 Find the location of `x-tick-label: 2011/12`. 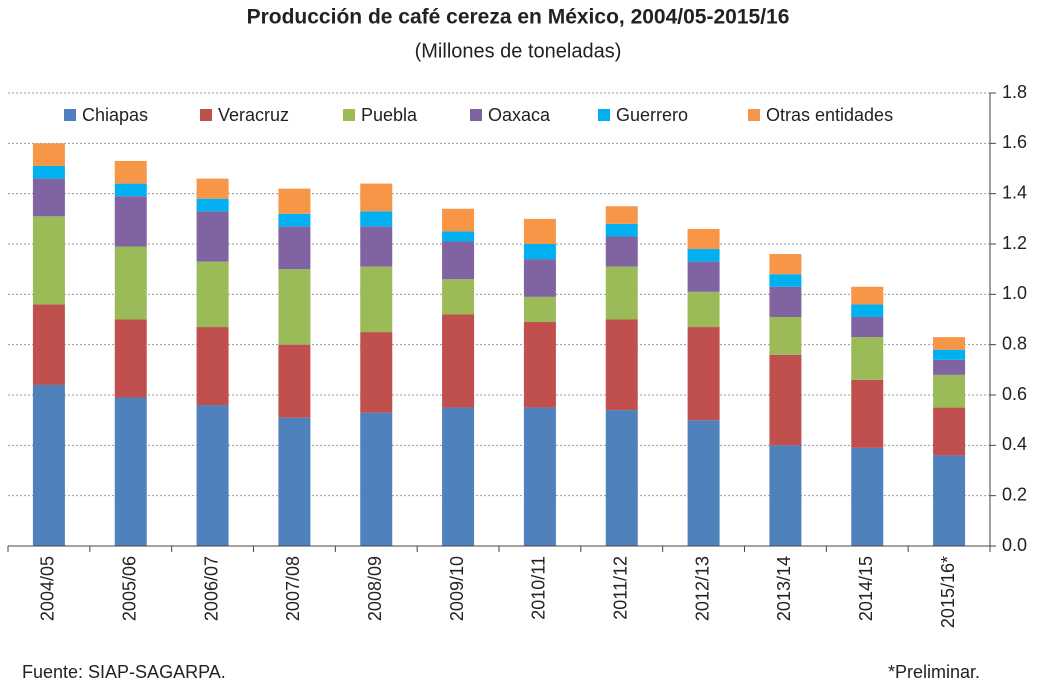

x-tick-label: 2011/12 is located at coordinates (621, 588).